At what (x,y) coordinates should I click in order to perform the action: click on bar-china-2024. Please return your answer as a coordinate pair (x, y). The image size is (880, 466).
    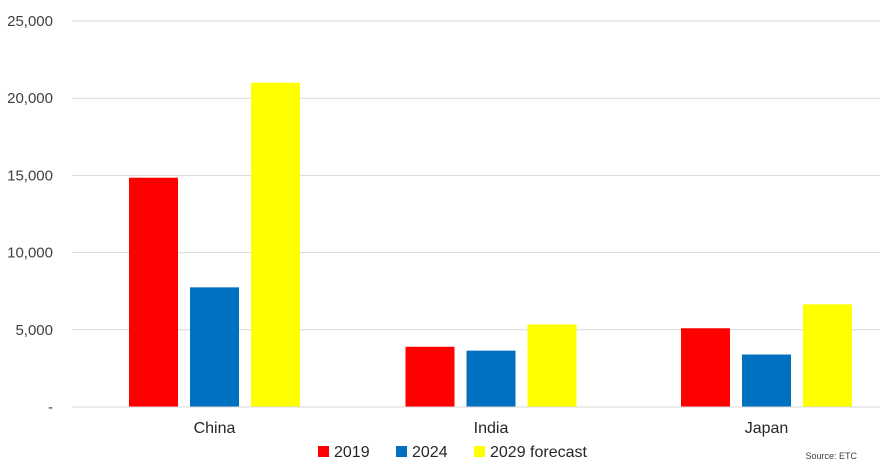
    Looking at the image, I should click on (214, 347).